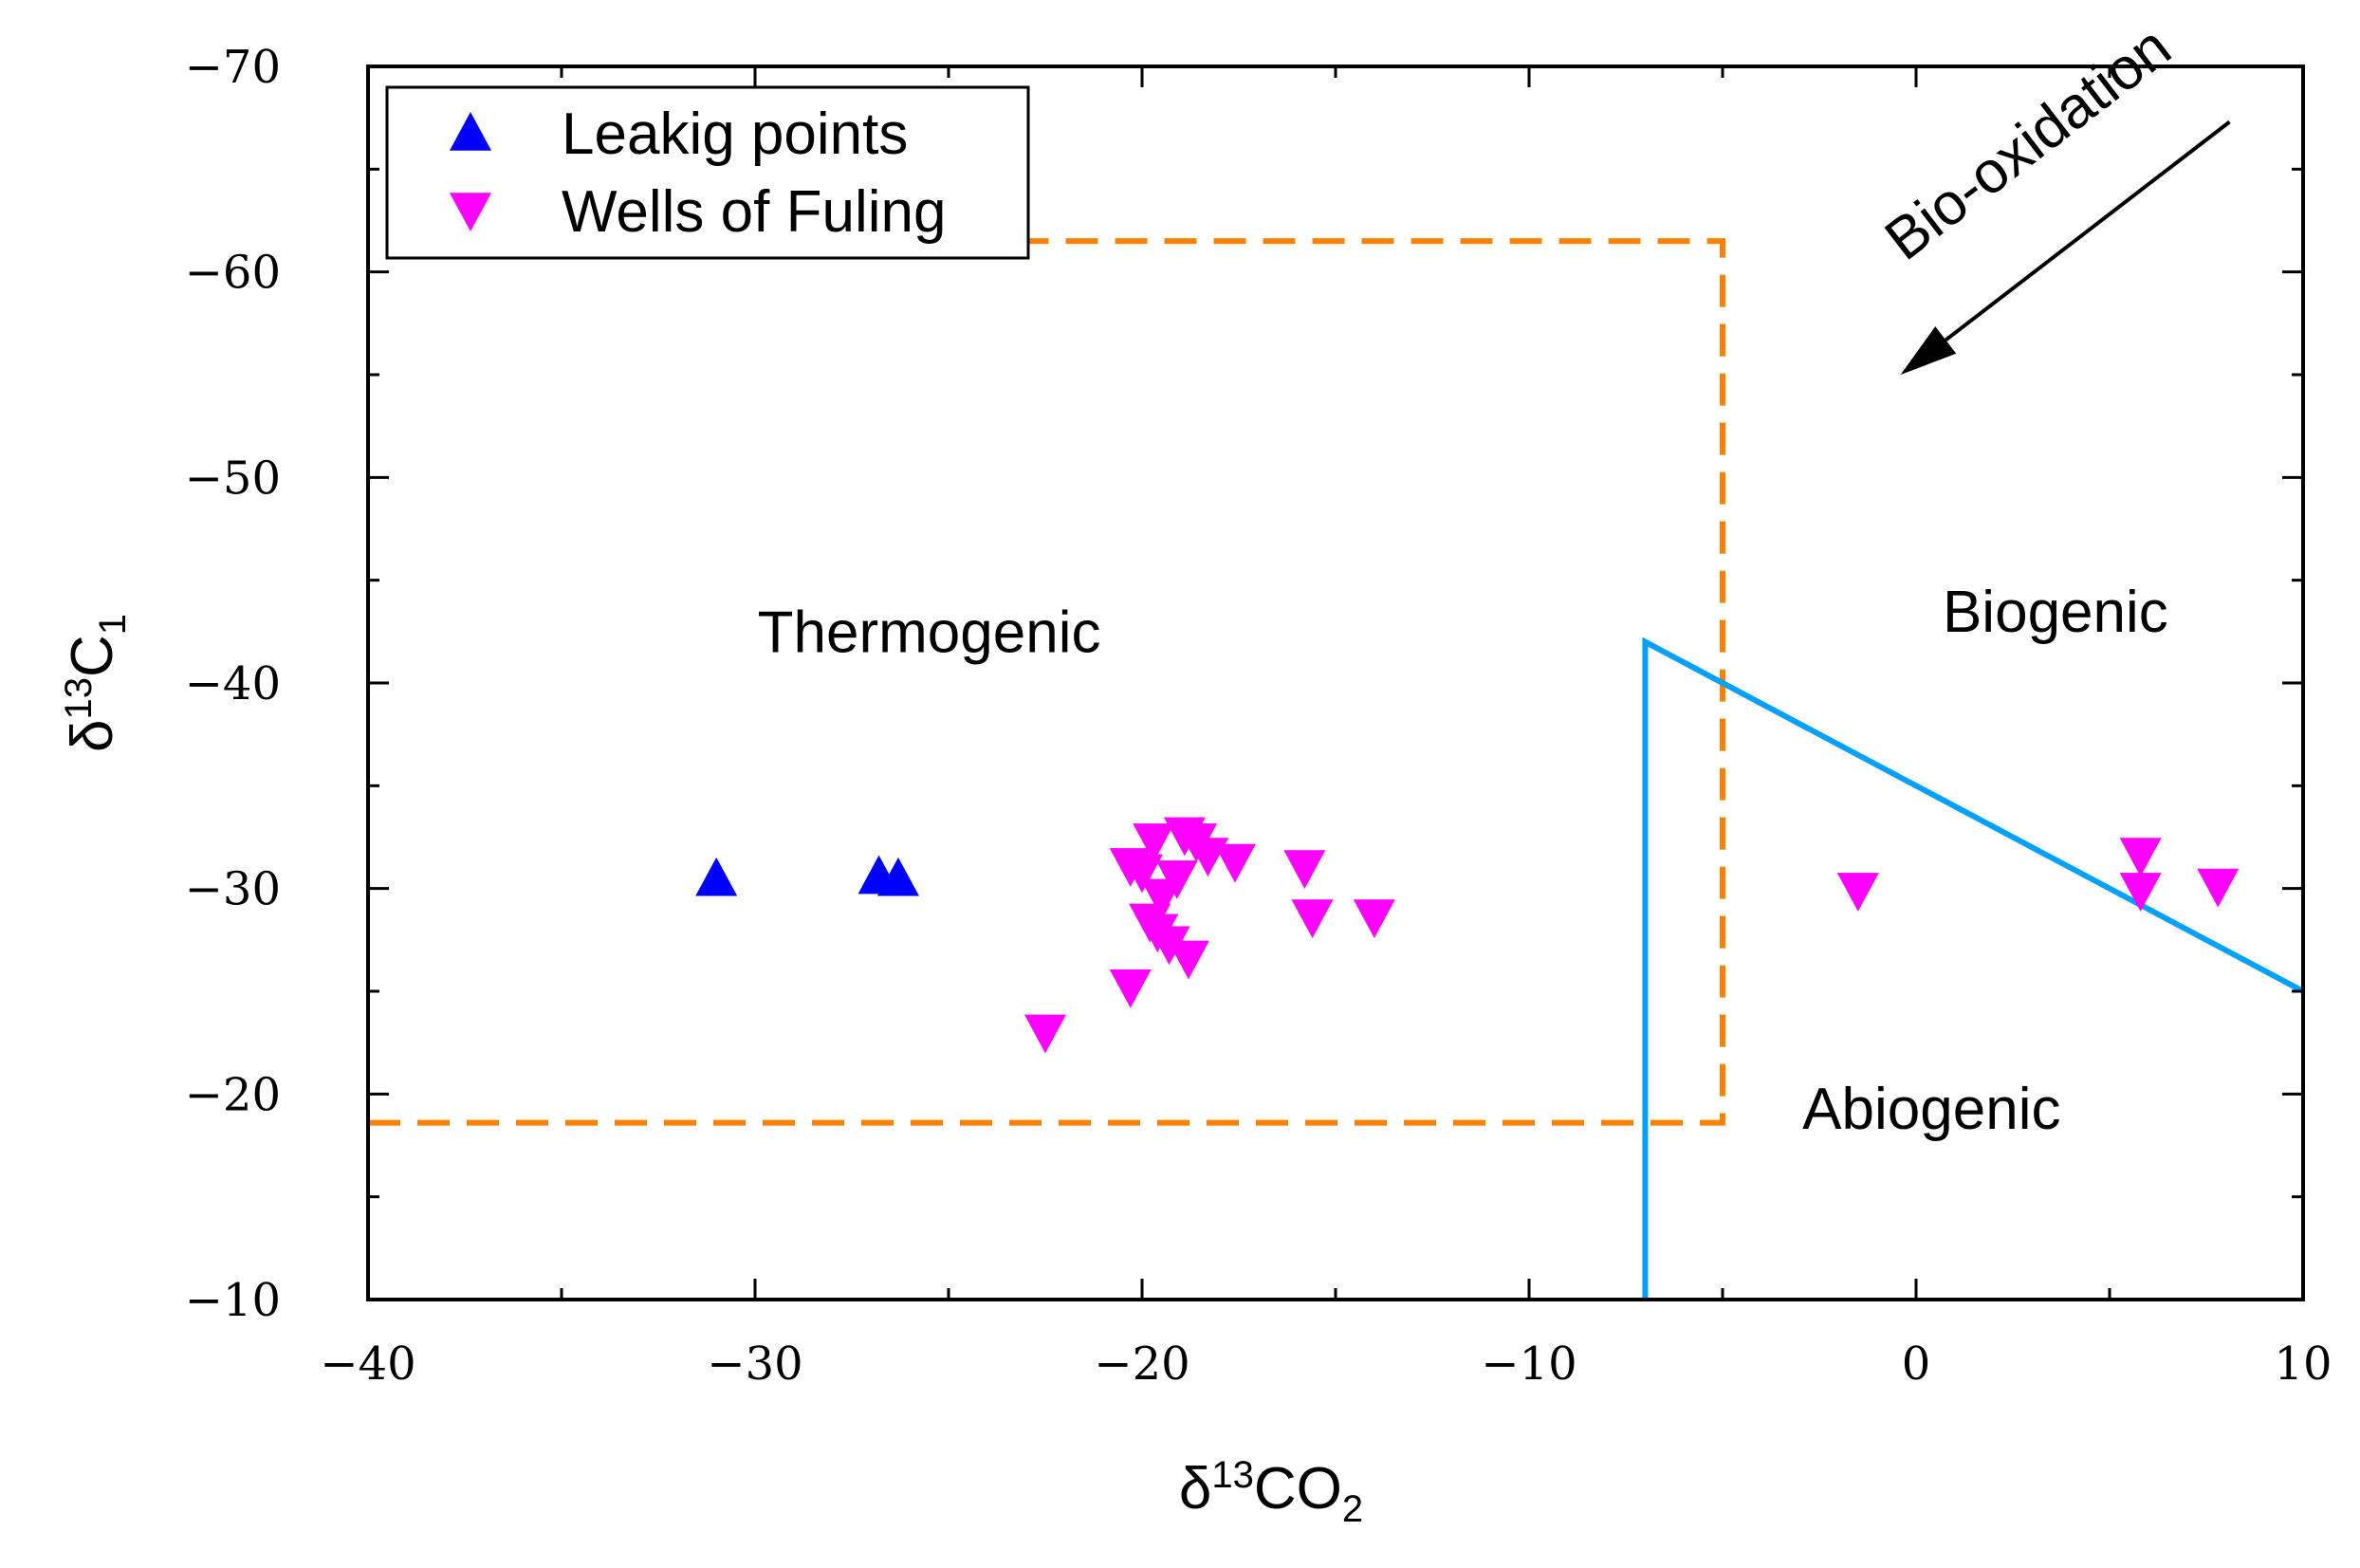 This screenshot has height=1568, width=2360. I want to click on legend-marker-leakig-points, so click(470, 131).